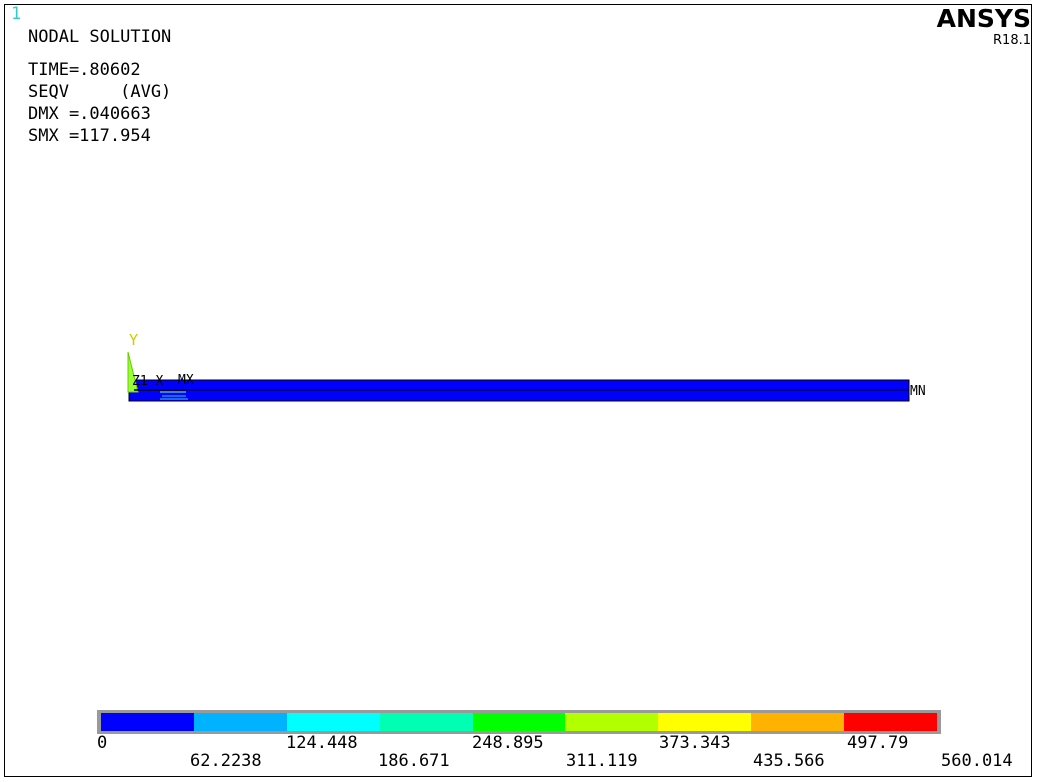 This screenshot has height=782, width=1037. What do you see at coordinates (84, 70) in the screenshot?
I see `info-time: TIME=.80602` at bounding box center [84, 70].